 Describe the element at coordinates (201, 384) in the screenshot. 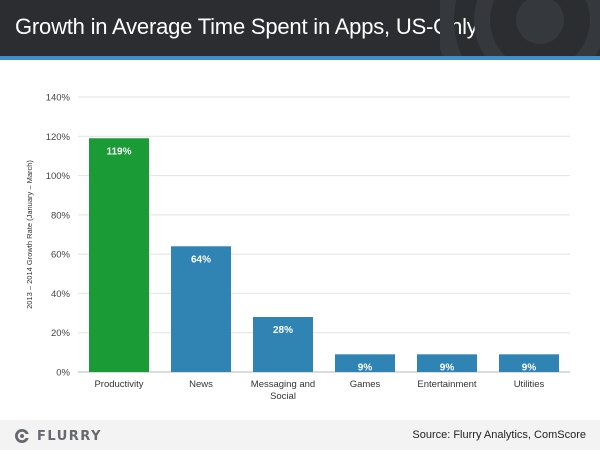

I see `x-category-label: News` at that location.